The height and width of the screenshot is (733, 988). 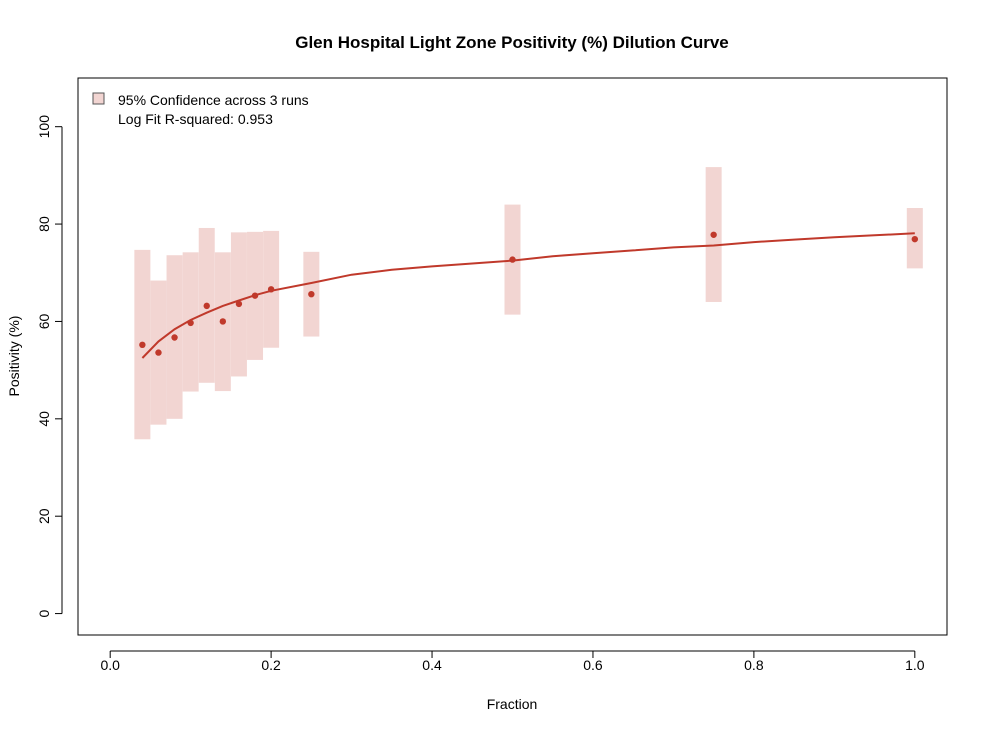 I want to click on x-tick-label: 0.0, so click(x=110, y=665).